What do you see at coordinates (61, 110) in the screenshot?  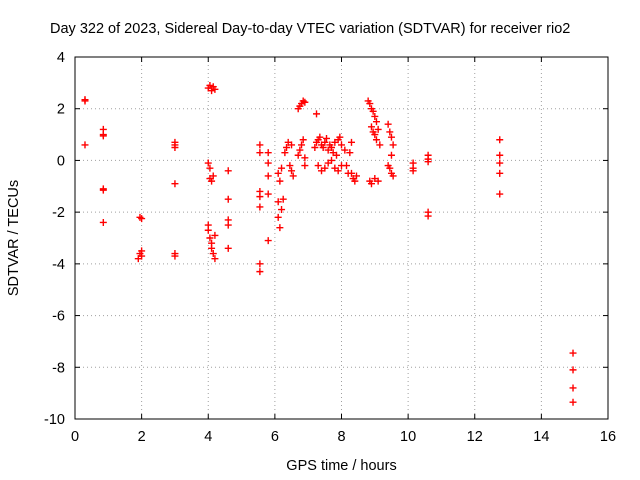 I see `y-tick-label: 2` at bounding box center [61, 110].